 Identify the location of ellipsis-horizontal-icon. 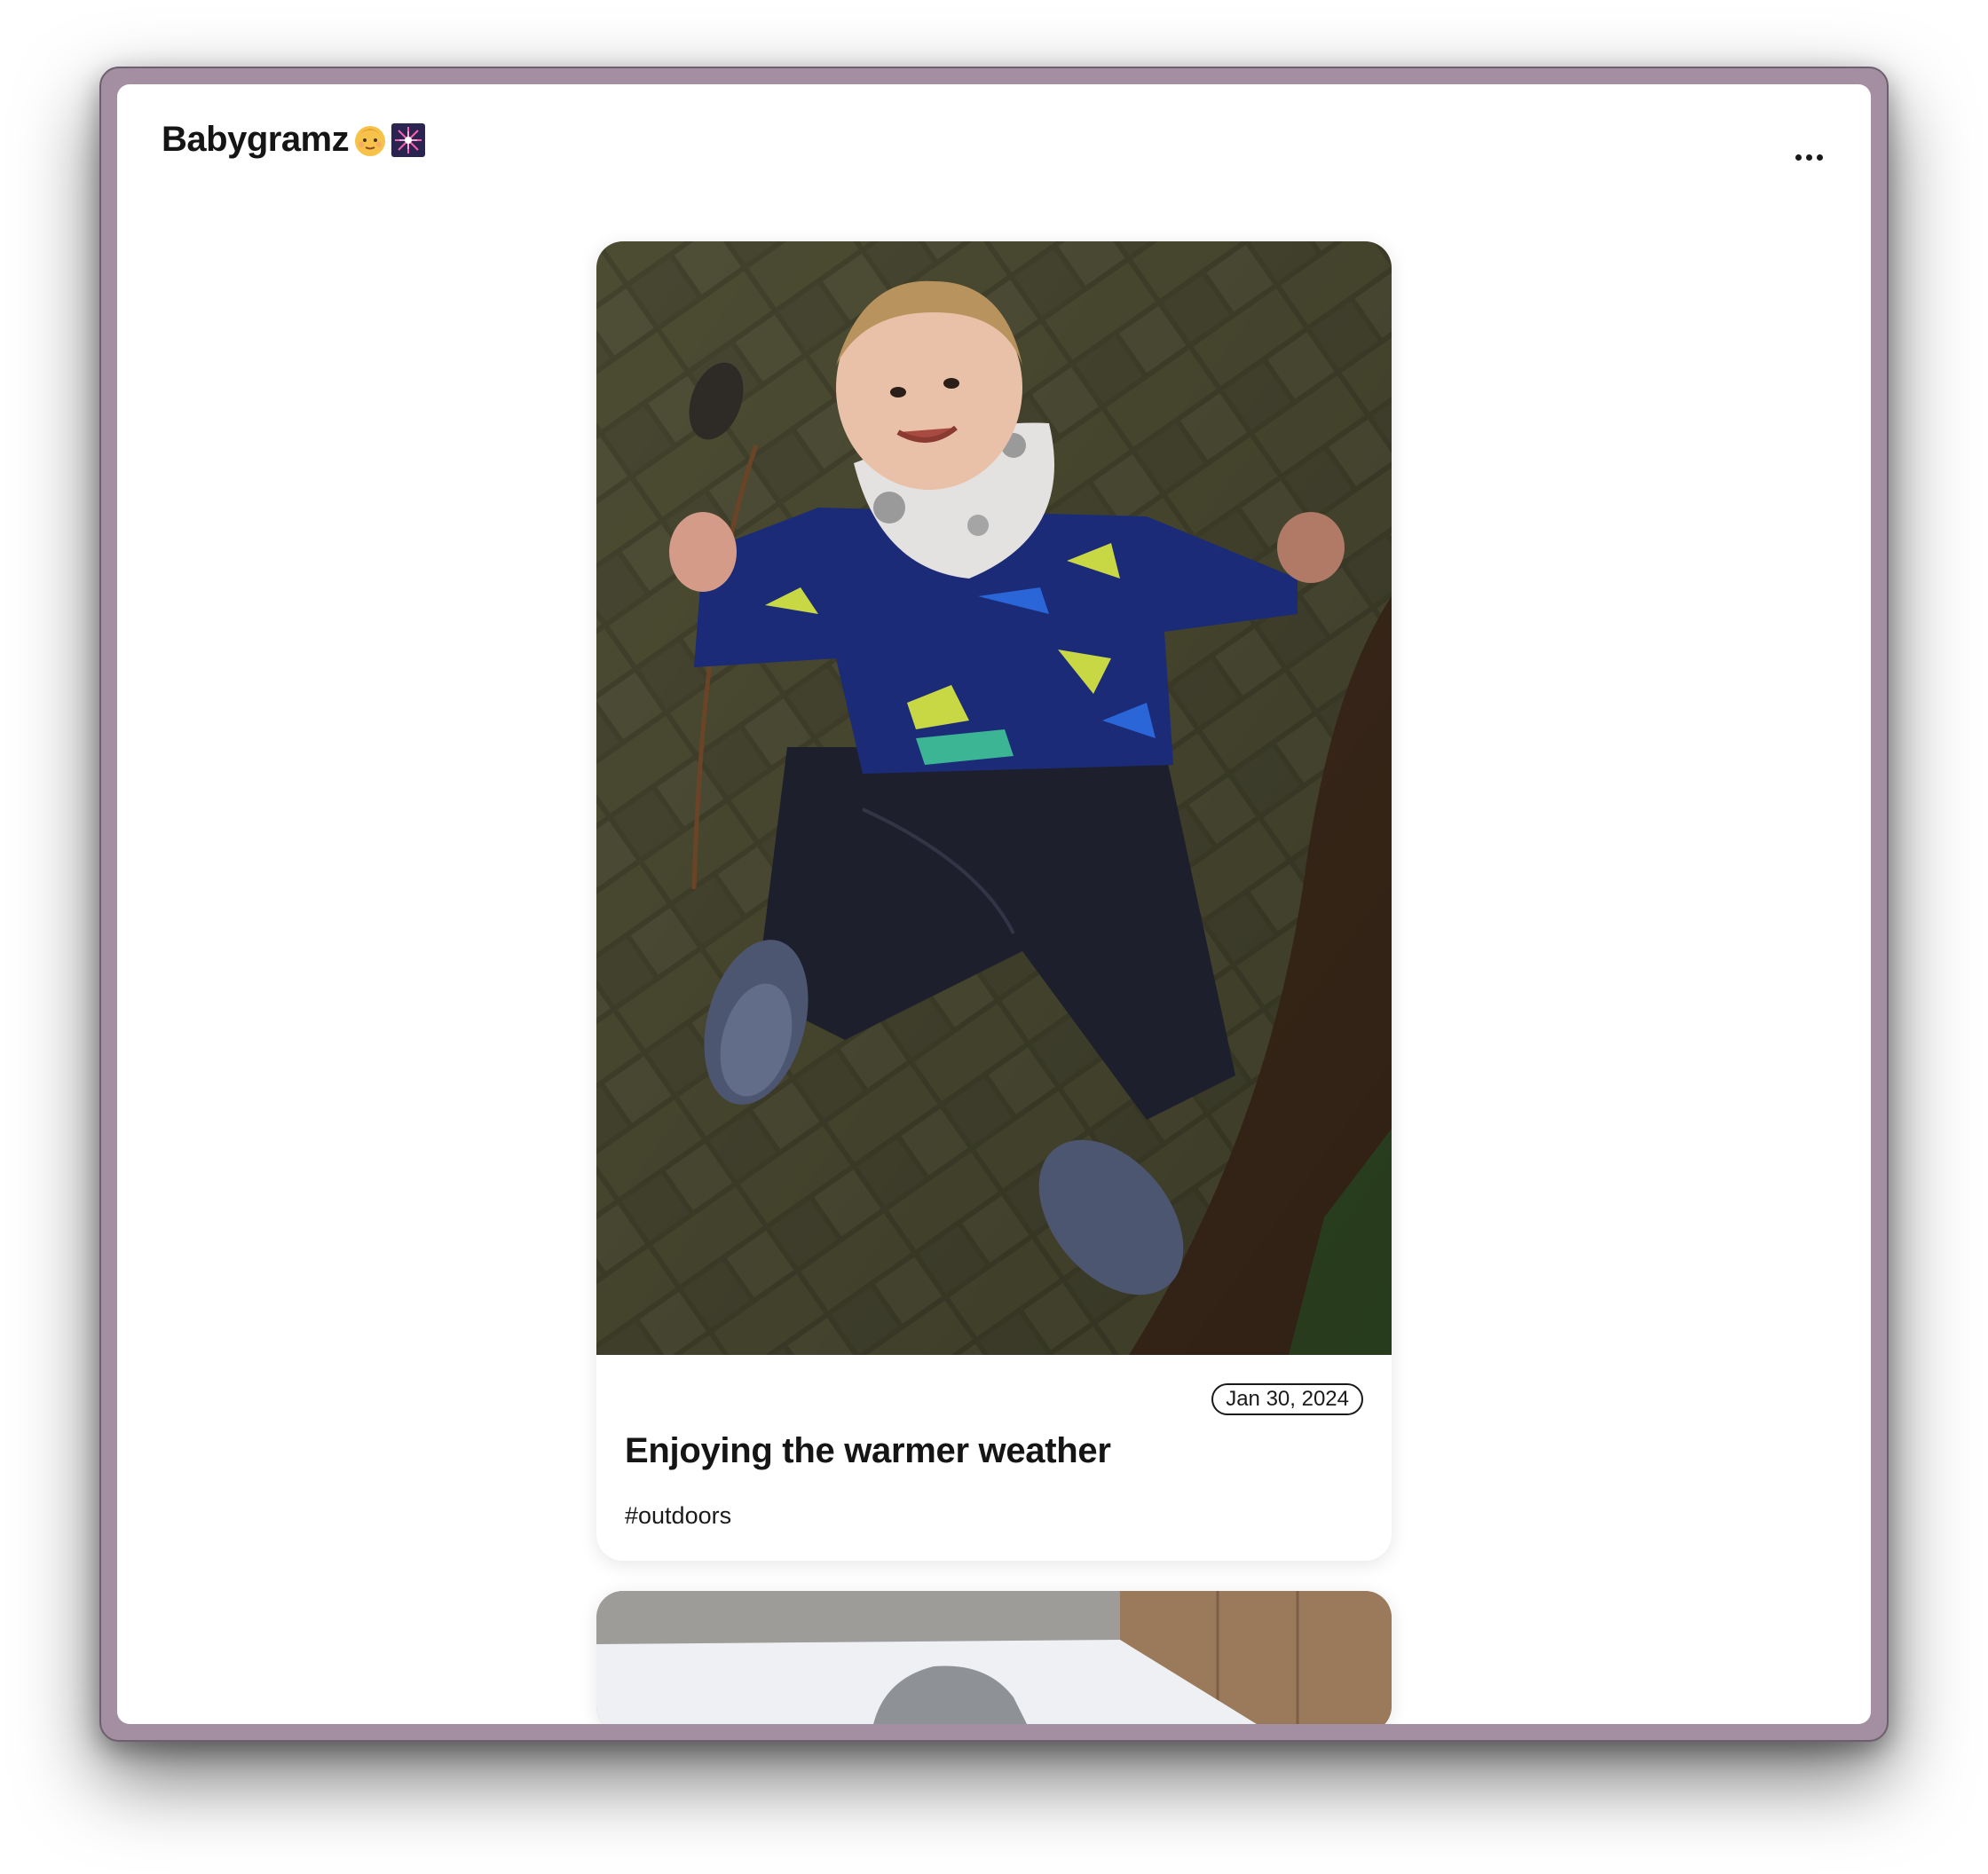
(1798, 157).